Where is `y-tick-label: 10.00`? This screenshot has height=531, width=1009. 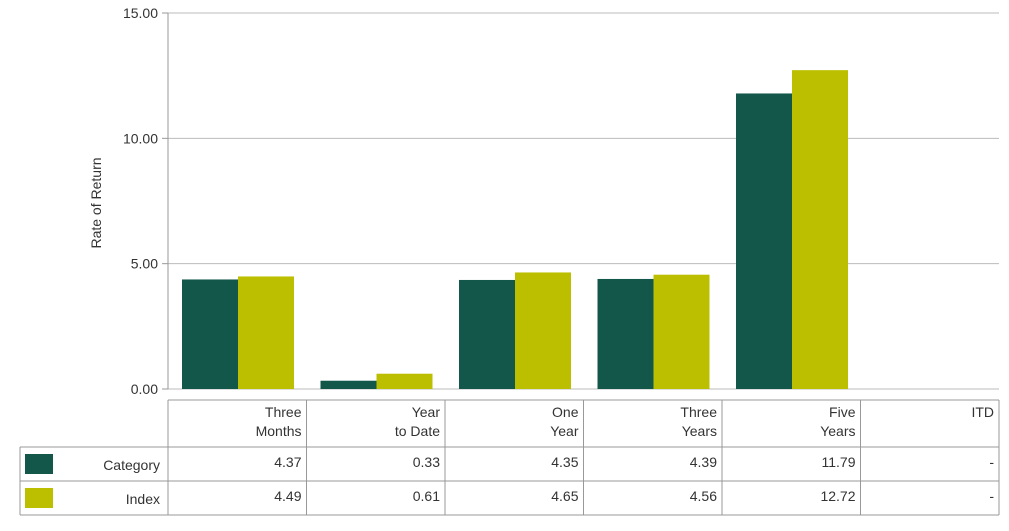
y-tick-label: 10.00 is located at coordinates (140, 138).